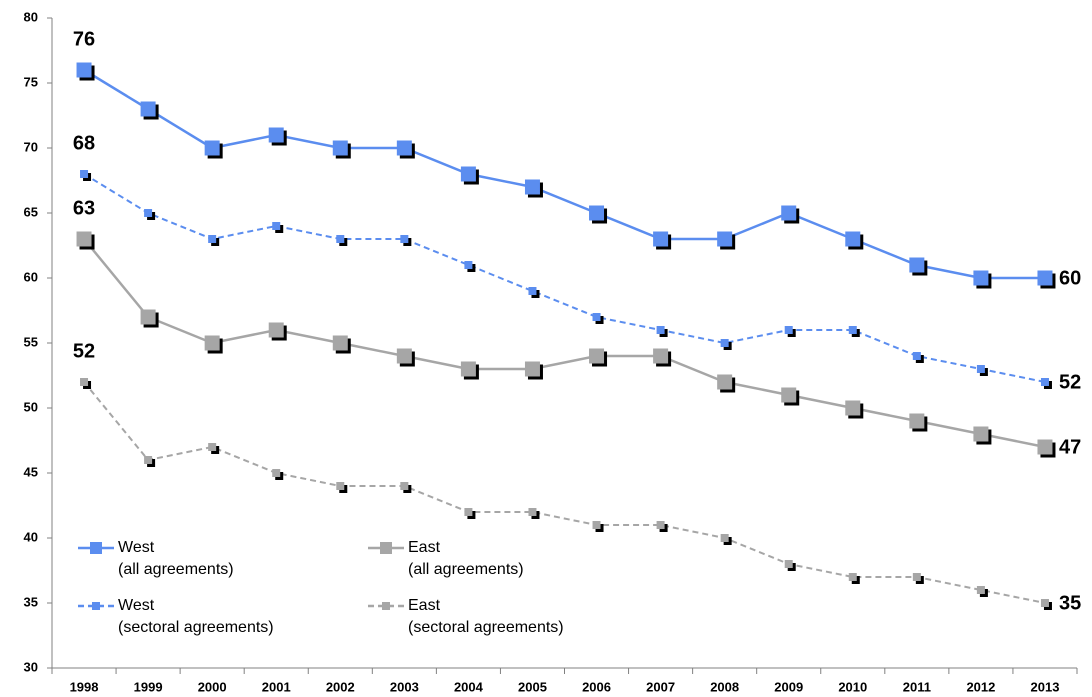 This screenshot has width=1092, height=697. Describe the element at coordinates (1070, 447) in the screenshot. I see `data-label: 47` at that location.